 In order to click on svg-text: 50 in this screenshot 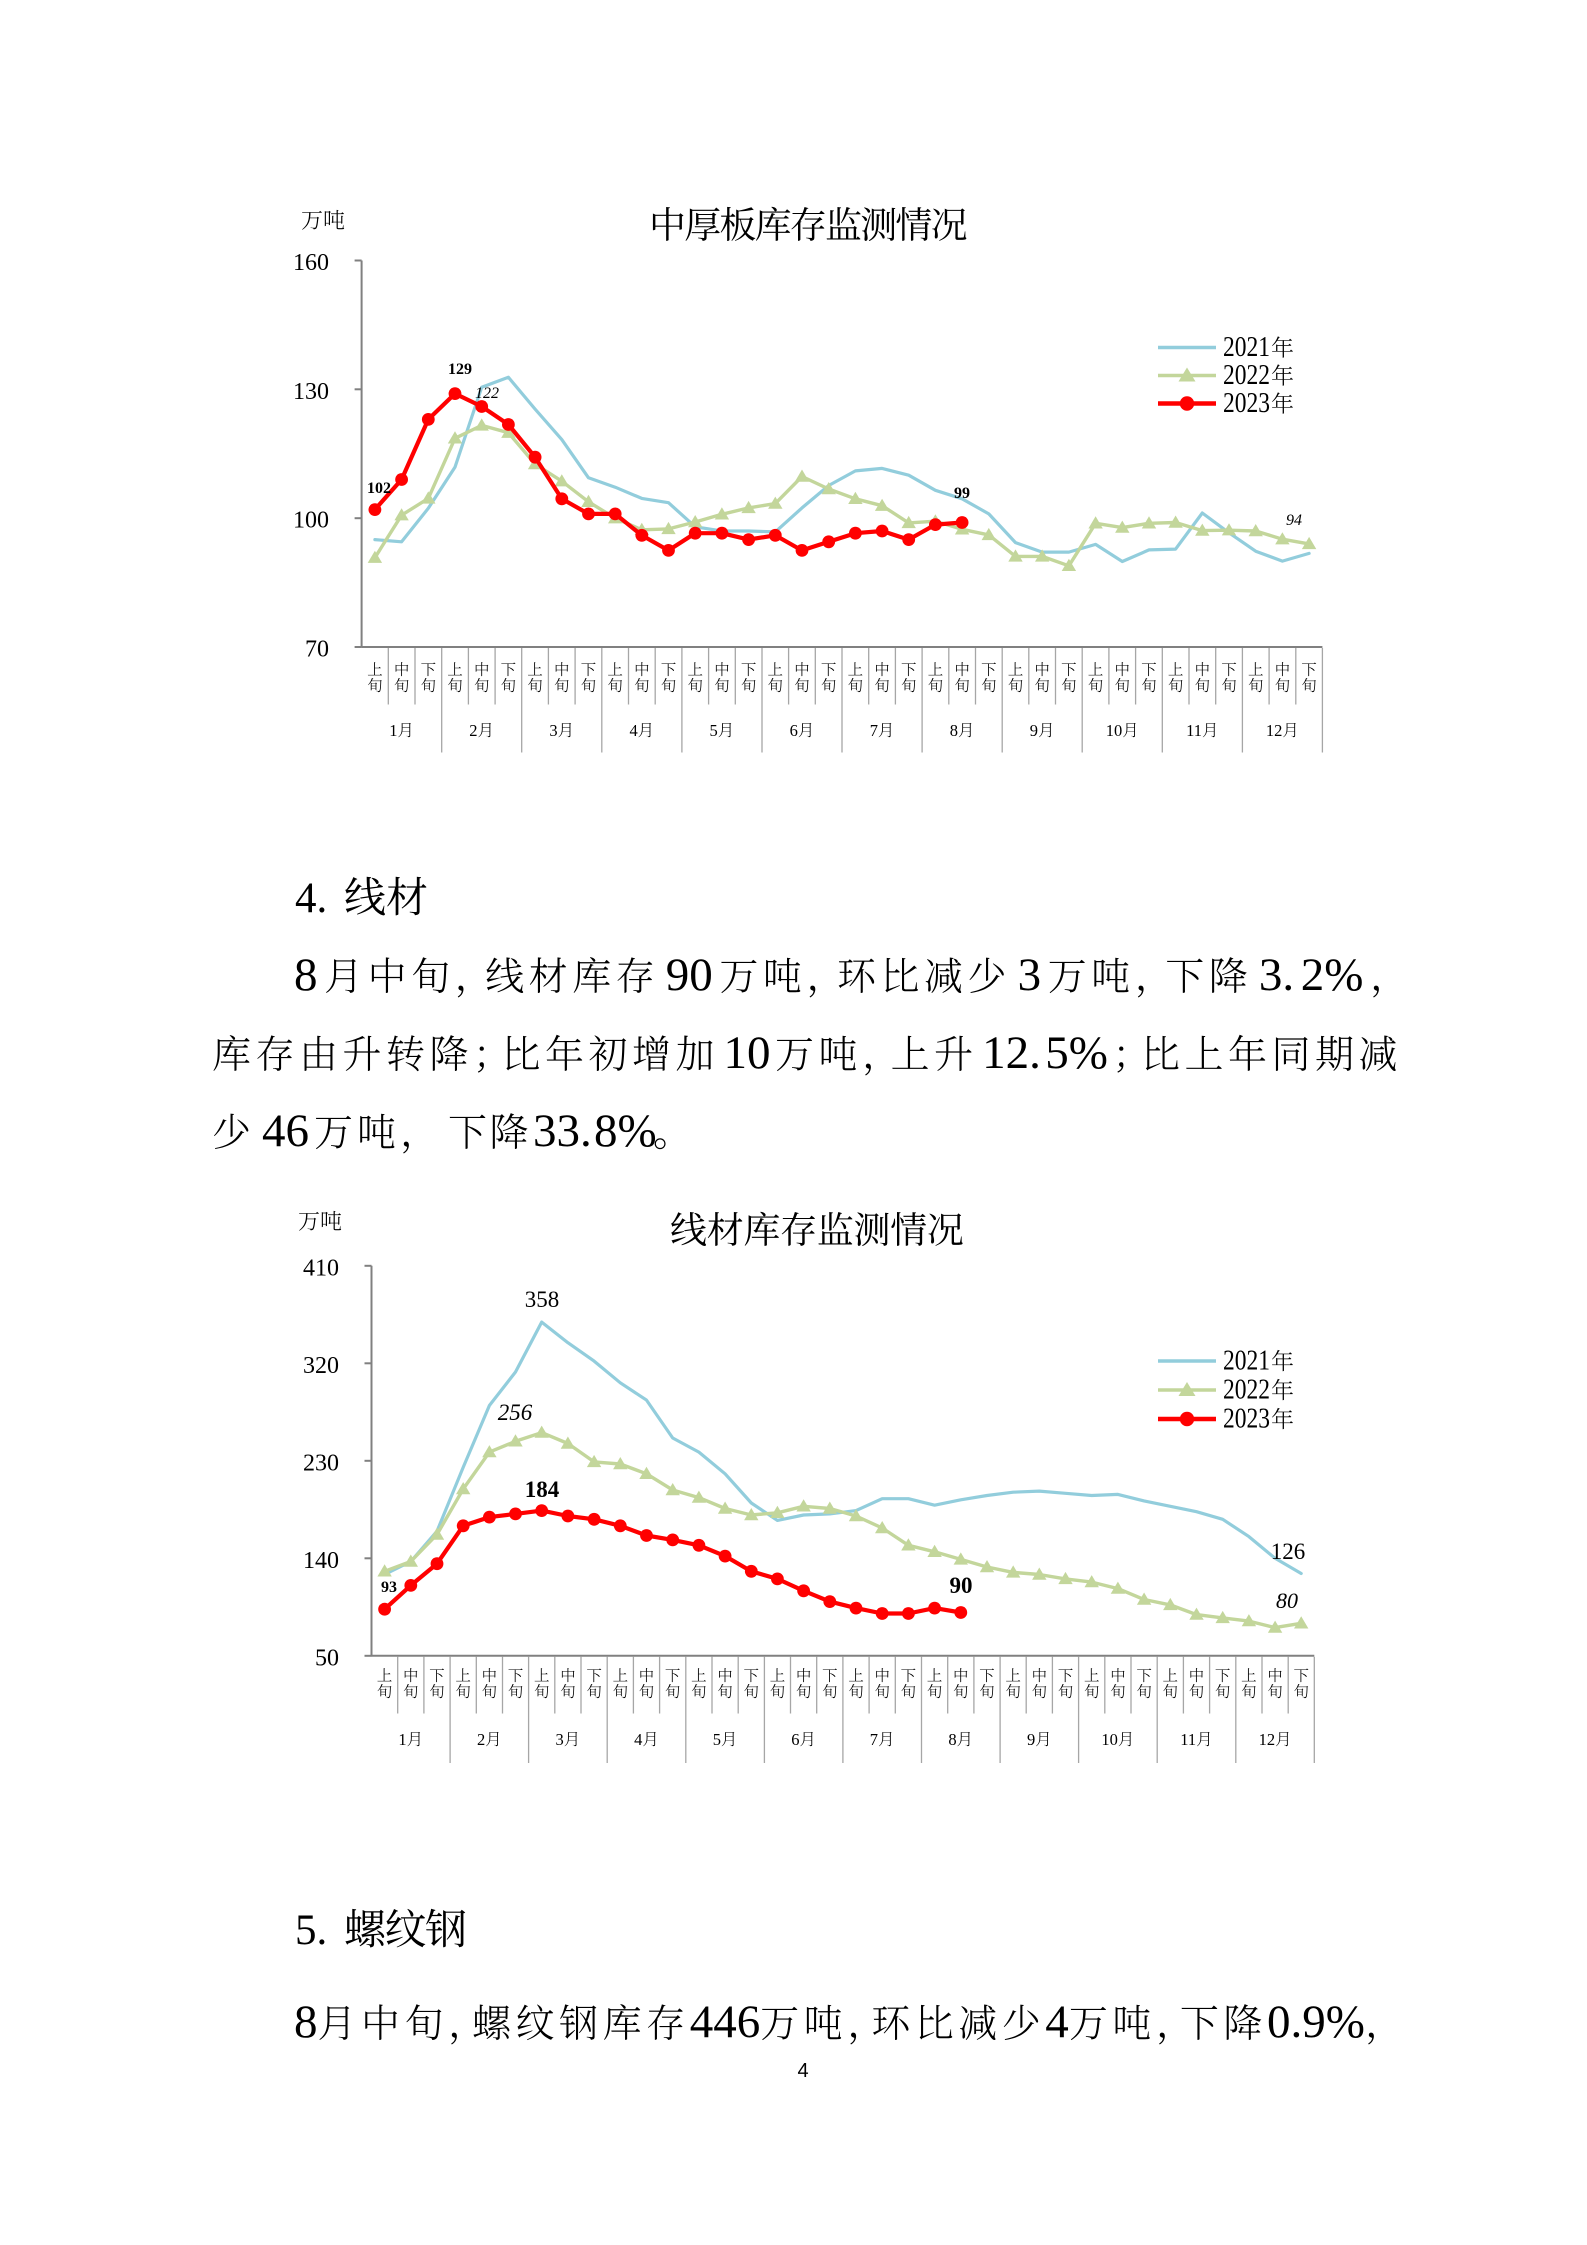, I will do `click(327, 1658)`.